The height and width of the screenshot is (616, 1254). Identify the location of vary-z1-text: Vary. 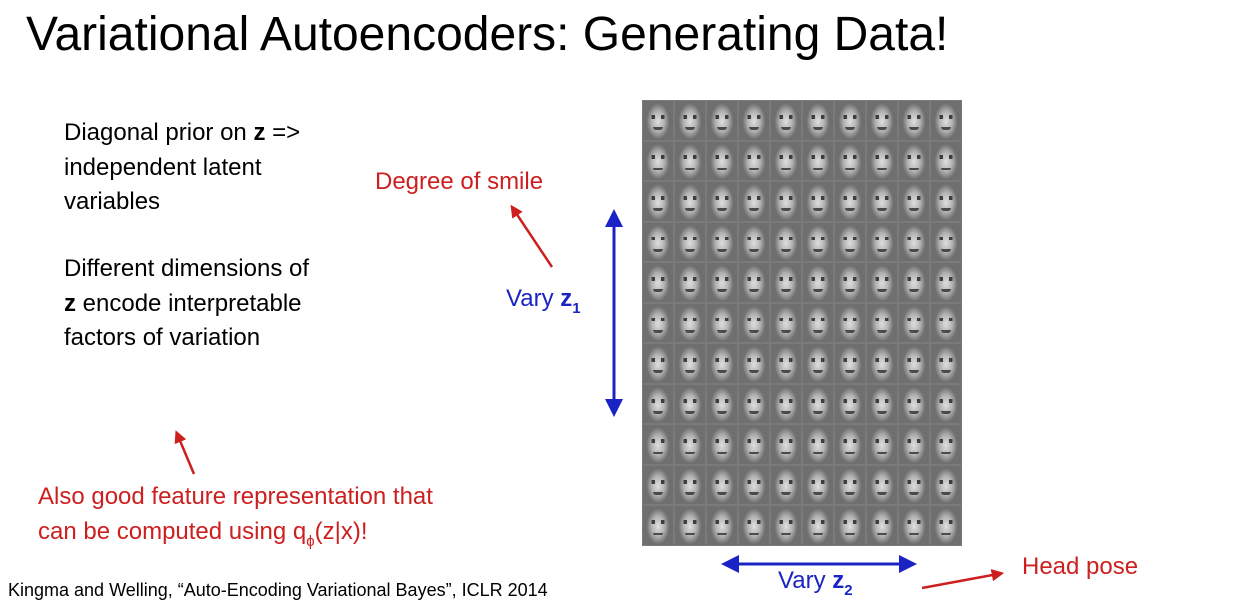
(533, 298).